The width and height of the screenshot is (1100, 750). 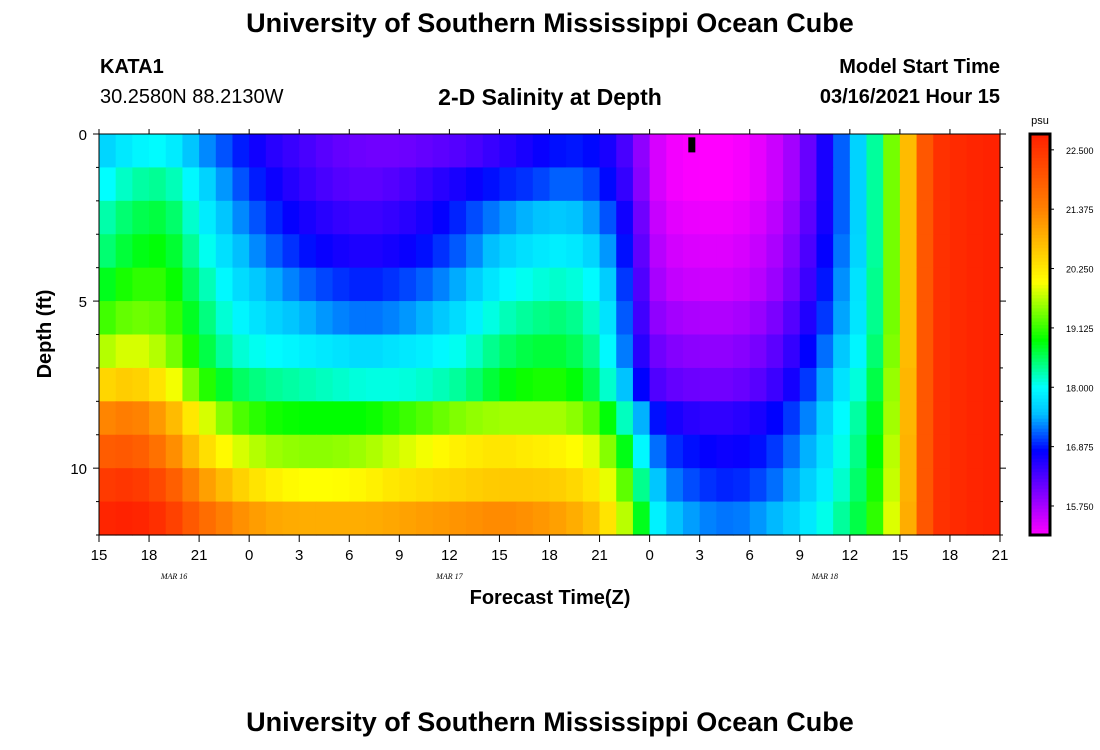 What do you see at coordinates (849, 555) in the screenshot?
I see `x-tick-label: 12` at bounding box center [849, 555].